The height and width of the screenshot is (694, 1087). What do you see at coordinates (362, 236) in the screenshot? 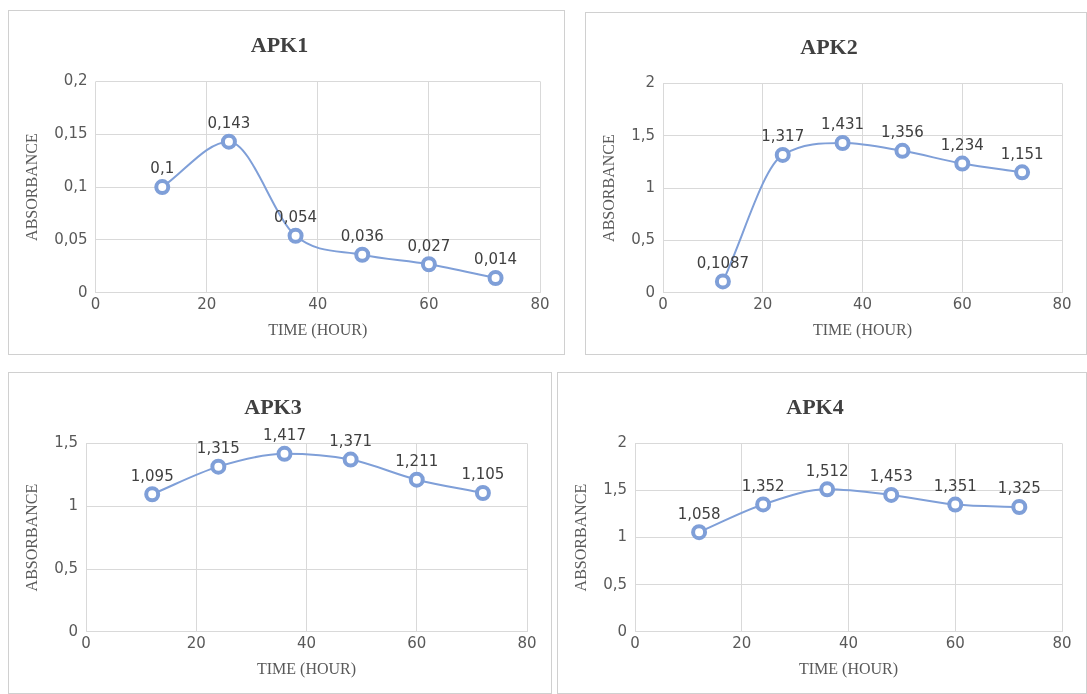
I see `data-label: 0,036` at bounding box center [362, 236].